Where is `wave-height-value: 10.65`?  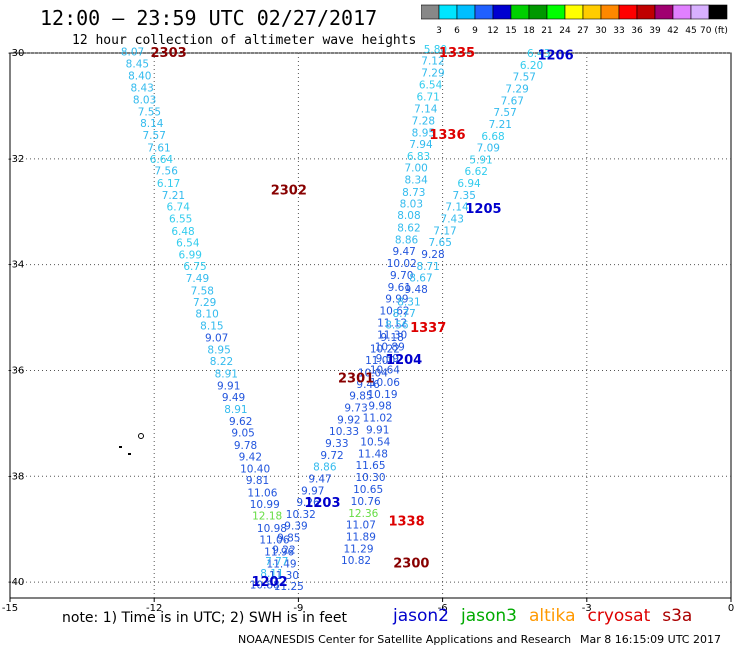
wave-height-value: 10.65 is located at coordinates (368, 490).